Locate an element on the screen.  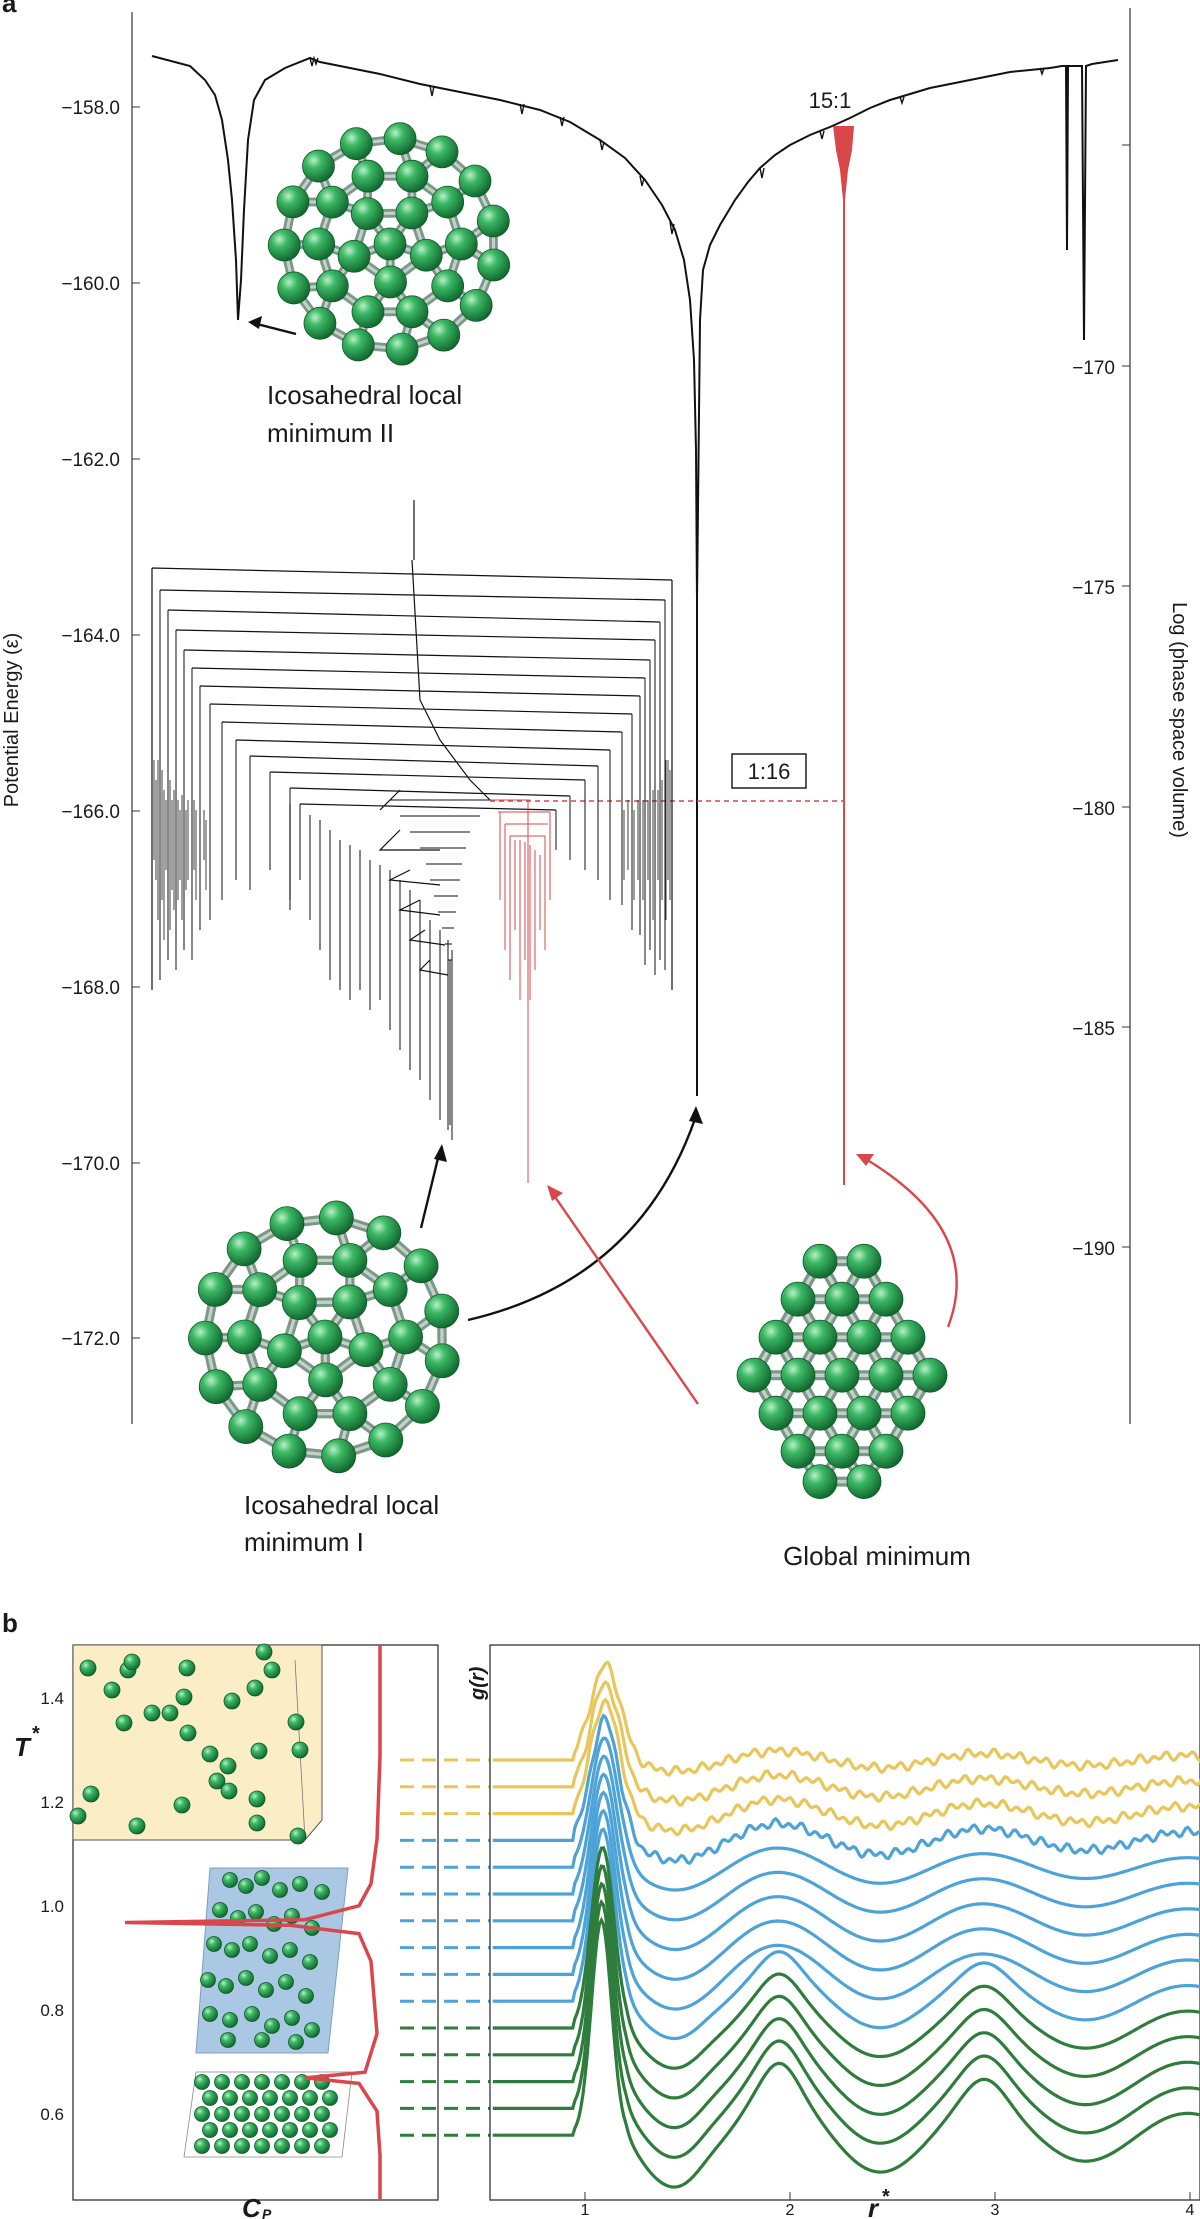
tree-left-verticals is located at coordinates (306, 865).